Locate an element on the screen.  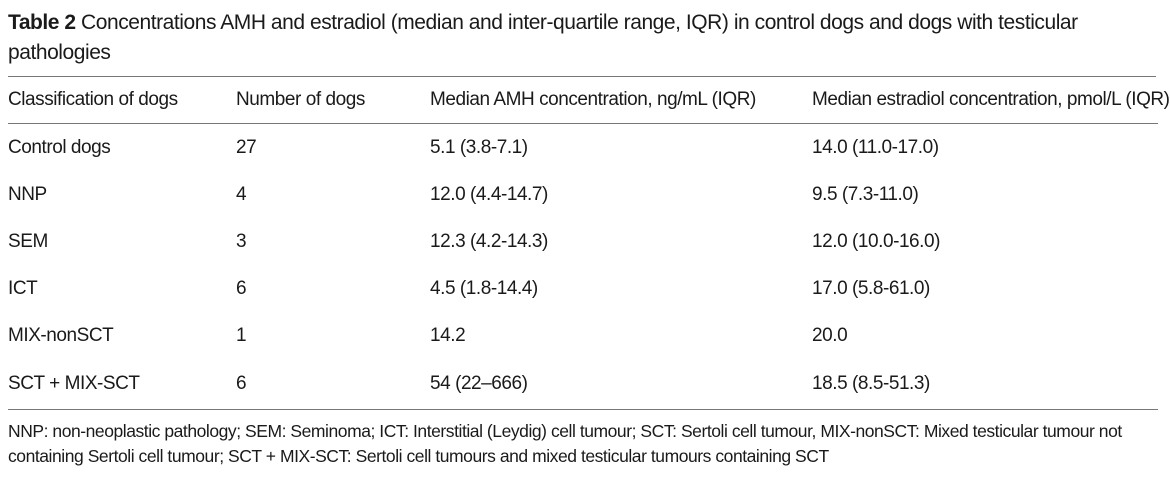
cell-classification: Control dogs is located at coordinates (59, 147).